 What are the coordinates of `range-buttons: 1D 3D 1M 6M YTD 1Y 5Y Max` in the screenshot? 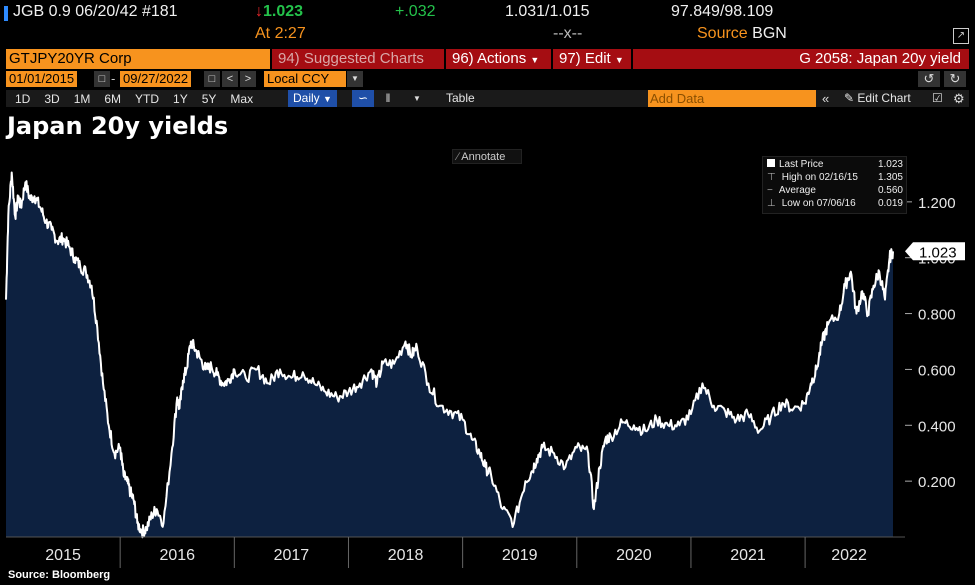 It's located at (134, 99).